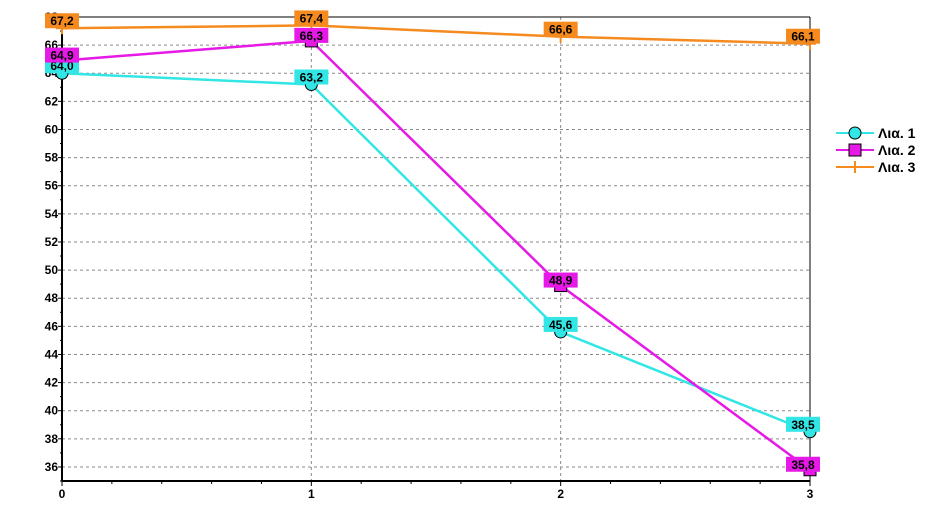 The height and width of the screenshot is (507, 948). Describe the element at coordinates (897, 167) in the screenshot. I see `legend-label: Λια. 3` at that location.